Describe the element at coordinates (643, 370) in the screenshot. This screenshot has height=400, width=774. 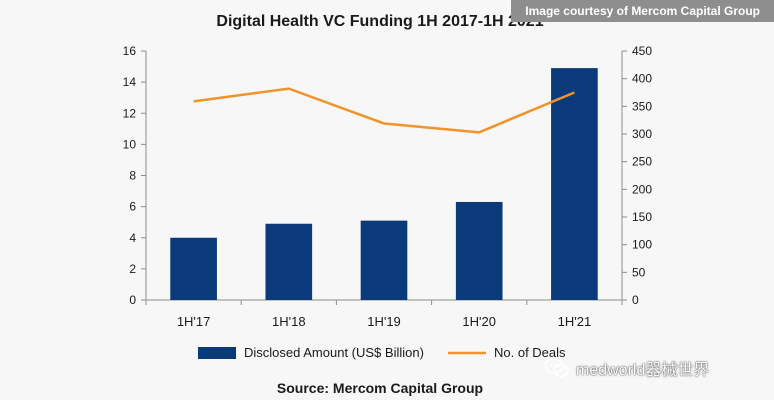
I see `watermark-text: medworld器械世界` at that location.